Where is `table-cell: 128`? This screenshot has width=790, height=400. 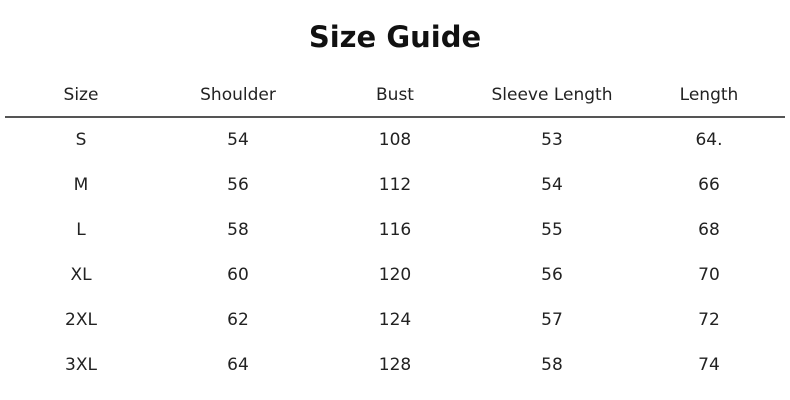 table-cell: 128 is located at coordinates (395, 365).